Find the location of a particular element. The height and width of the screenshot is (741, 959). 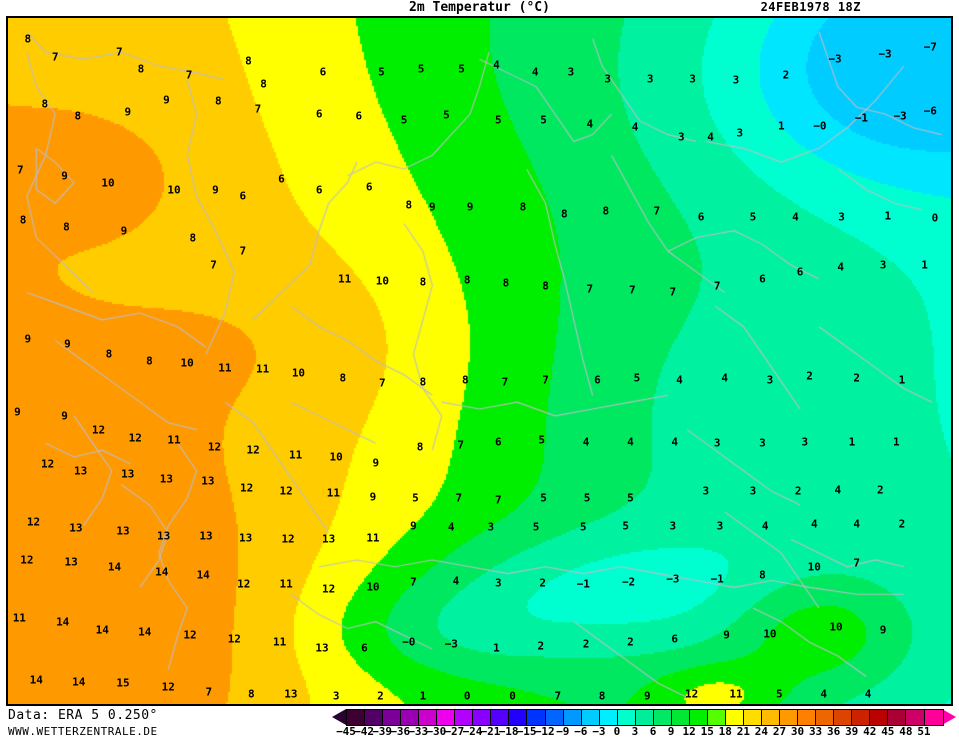

grid-value-label: −7 is located at coordinates (930, 47).